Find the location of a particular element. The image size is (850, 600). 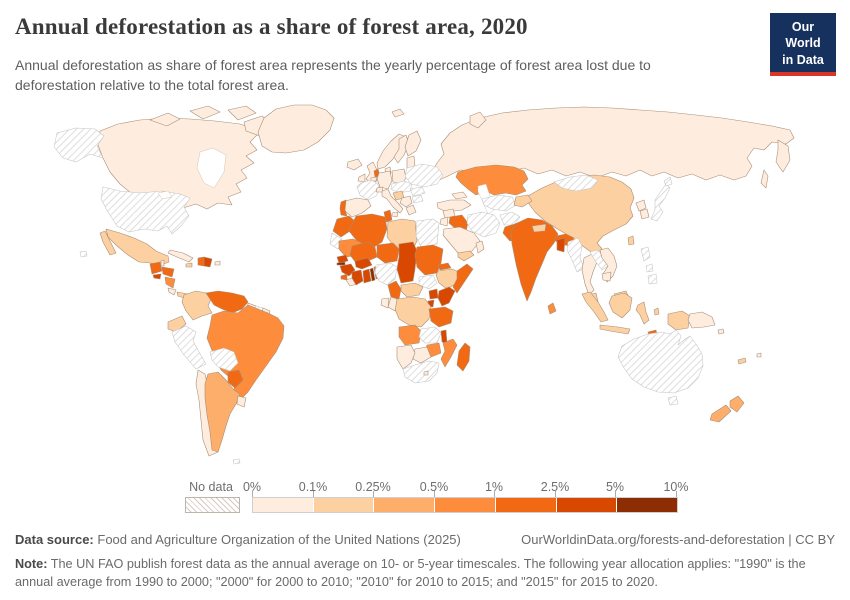

country-togo is located at coordinates (372, 274).